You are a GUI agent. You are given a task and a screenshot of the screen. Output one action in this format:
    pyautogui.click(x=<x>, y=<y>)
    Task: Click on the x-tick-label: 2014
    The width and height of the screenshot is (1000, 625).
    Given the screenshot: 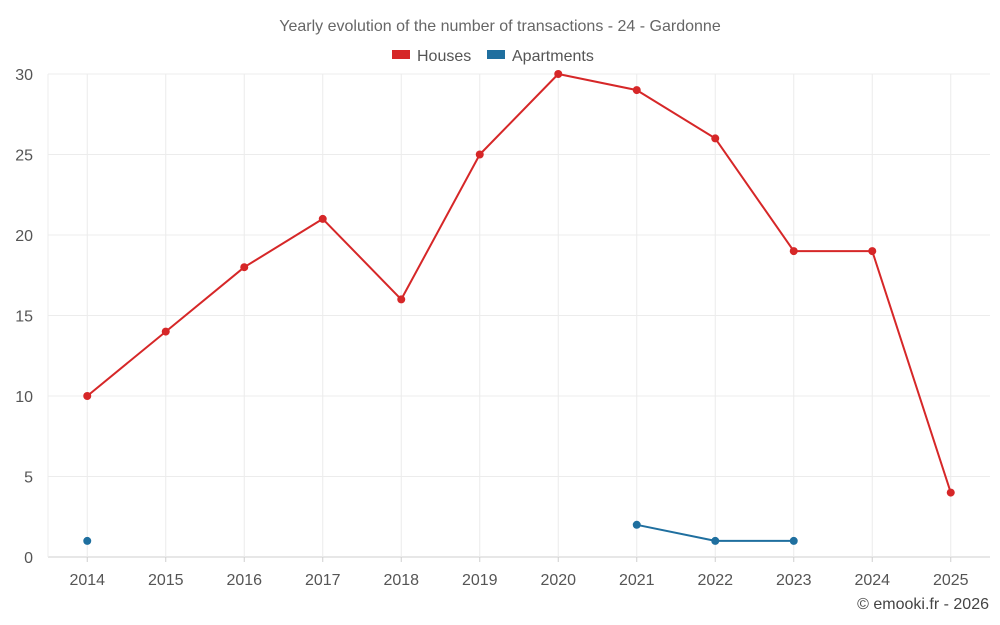 What is the action you would take?
    pyautogui.click(x=87, y=580)
    